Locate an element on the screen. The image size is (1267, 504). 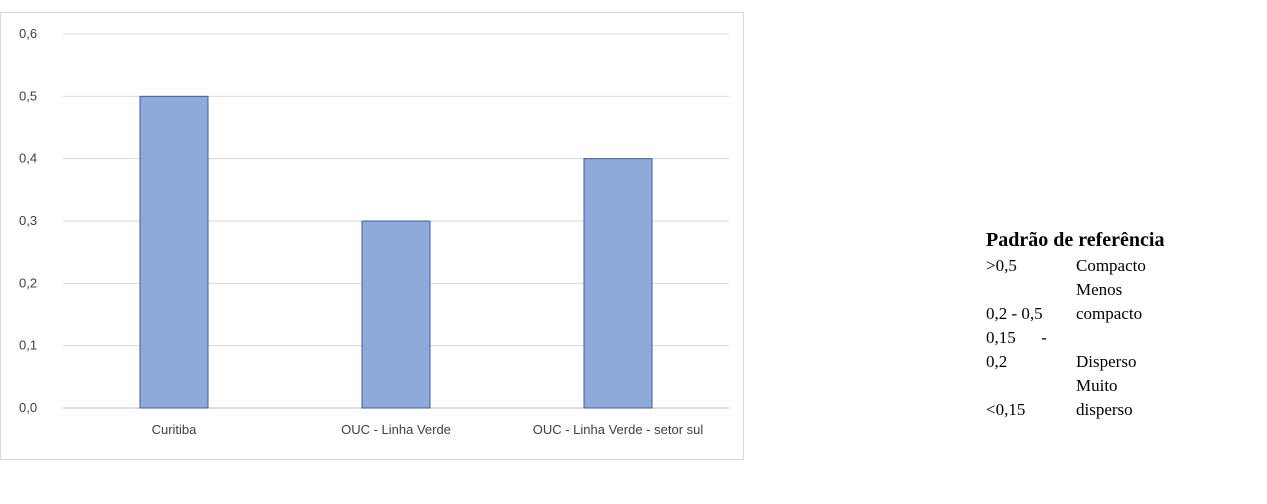
y-tick-label: 0,1 is located at coordinates (28, 345).